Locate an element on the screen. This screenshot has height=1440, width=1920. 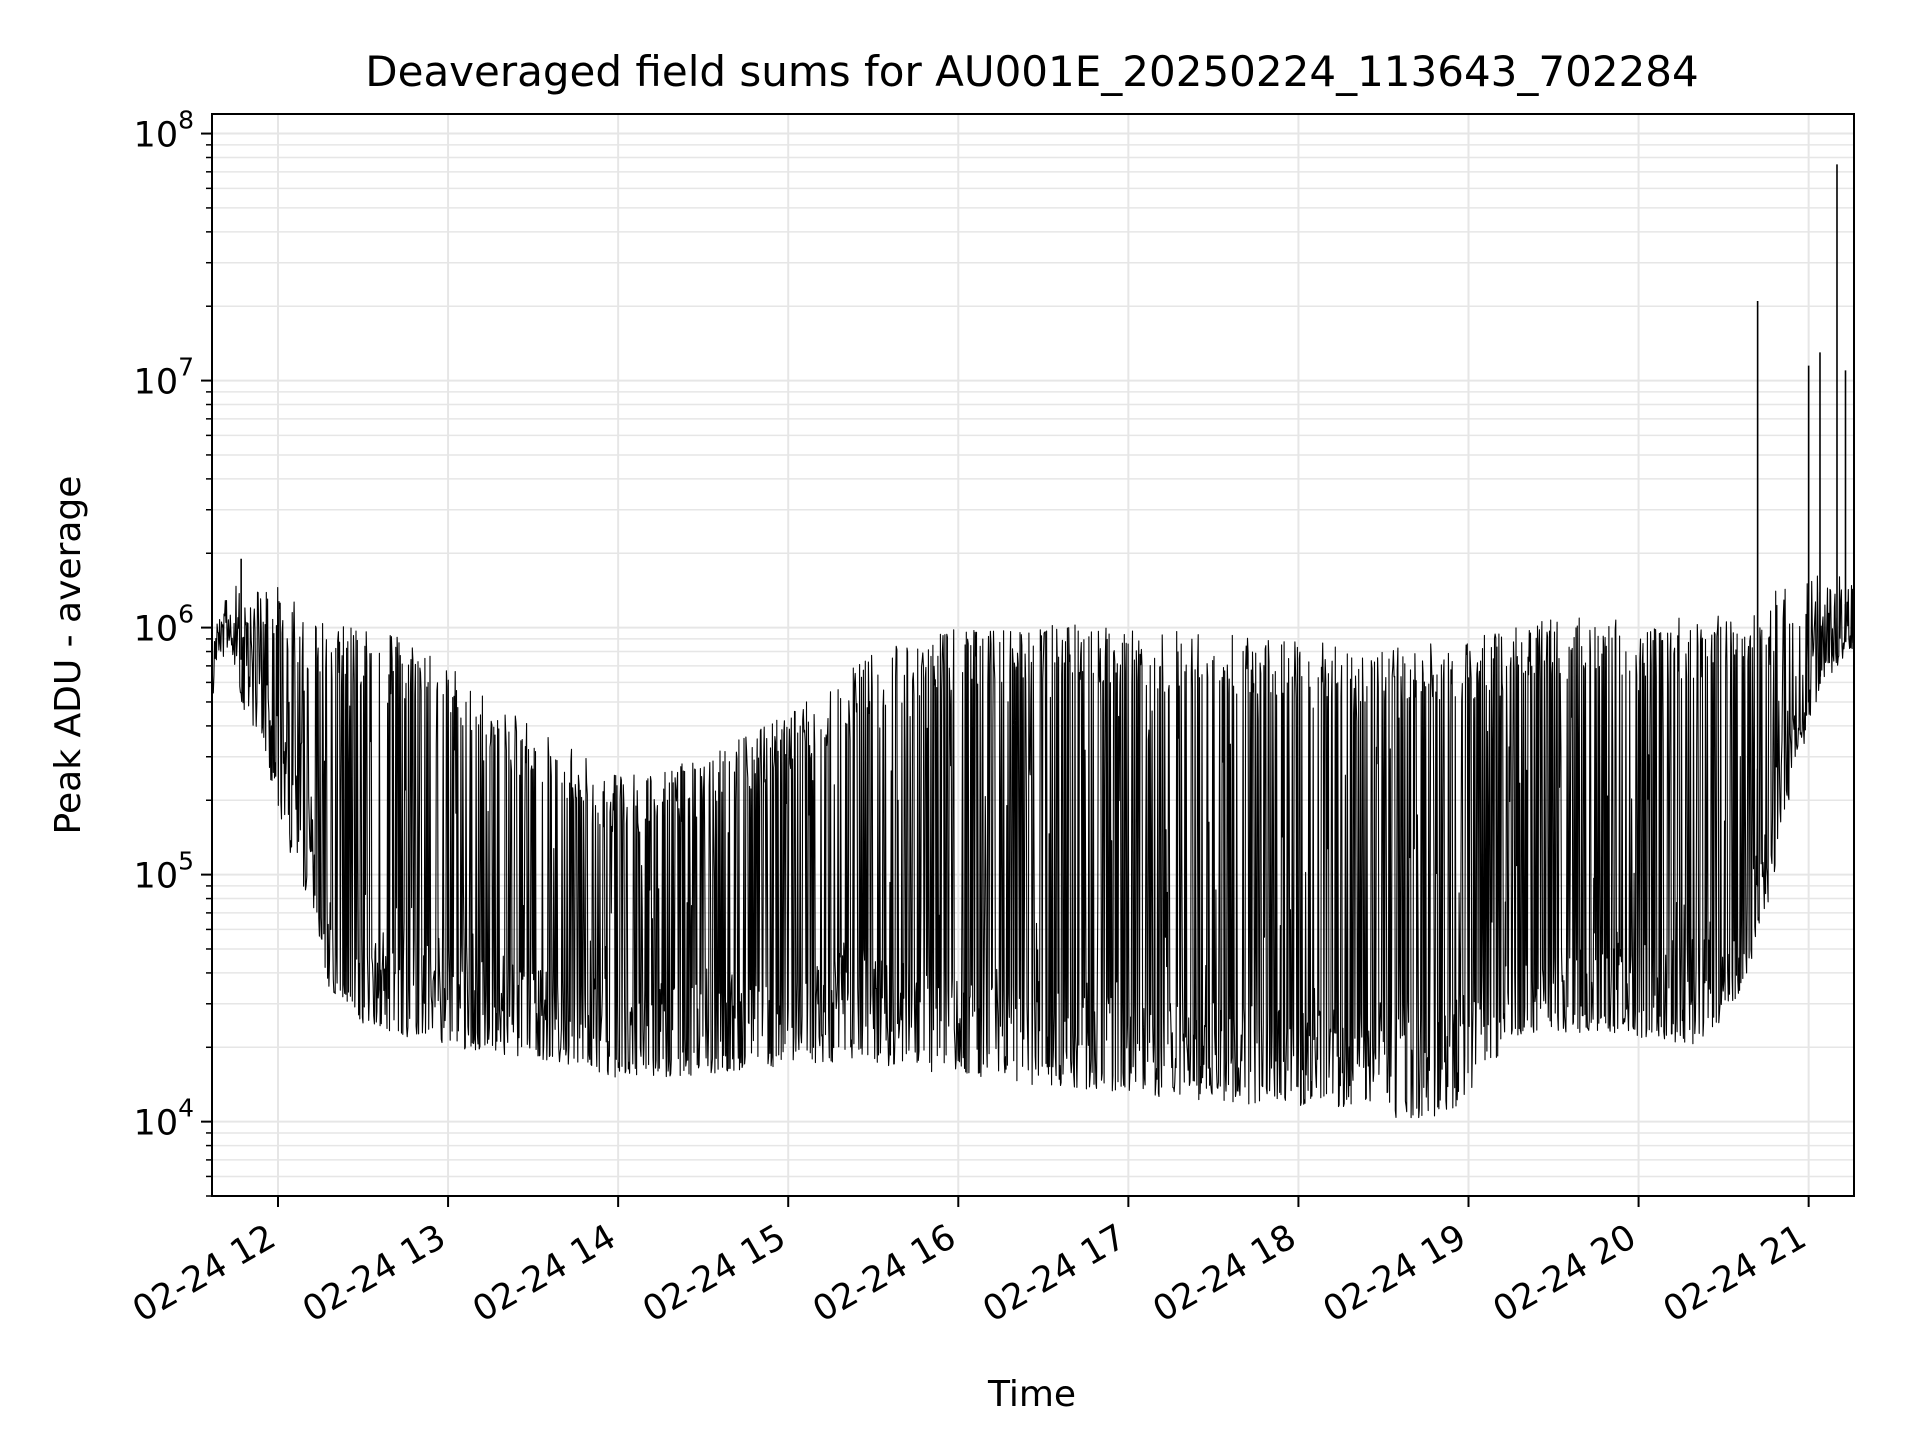
y-tick-exponent: 7 is located at coordinates (186, 367).